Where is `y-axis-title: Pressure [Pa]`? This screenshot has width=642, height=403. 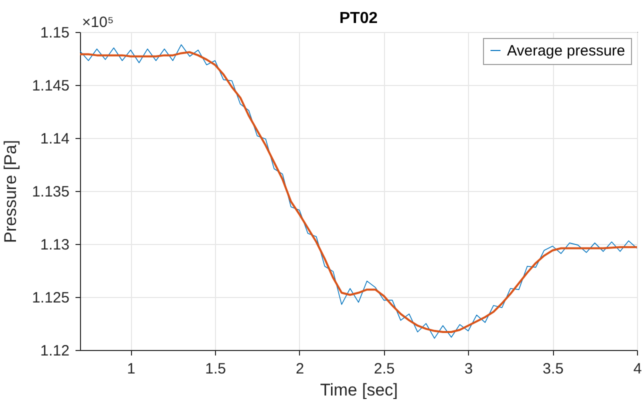 y-axis-title: Pressure [Pa] is located at coordinates (10, 191).